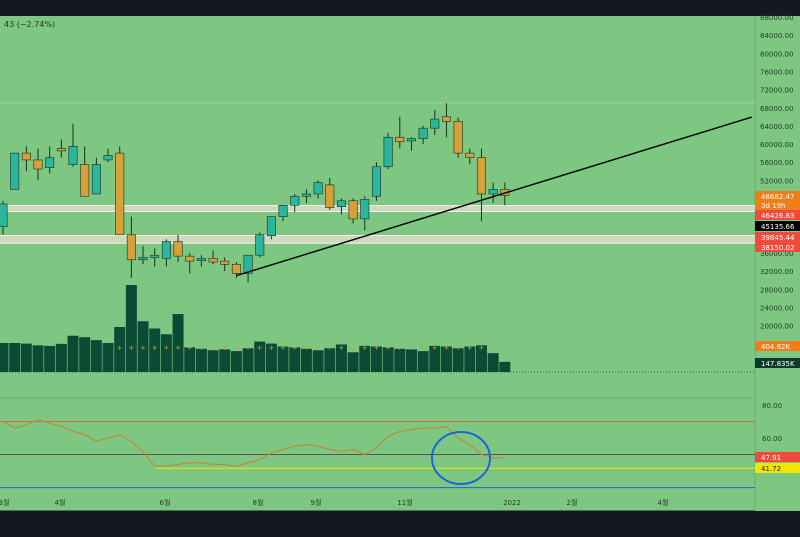  I want to click on rsi-current-tag-text: 47.91, so click(771, 458).